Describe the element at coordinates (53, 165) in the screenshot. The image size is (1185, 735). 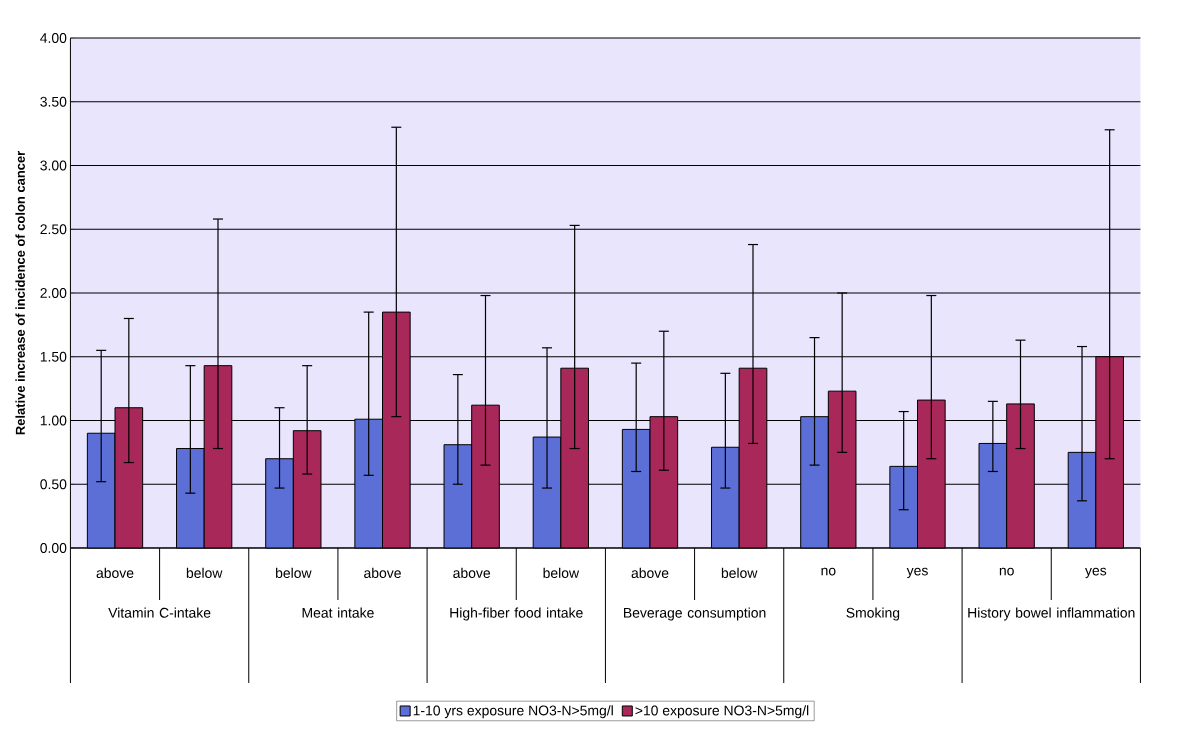
I see `y-tick-label: 3.00` at that location.